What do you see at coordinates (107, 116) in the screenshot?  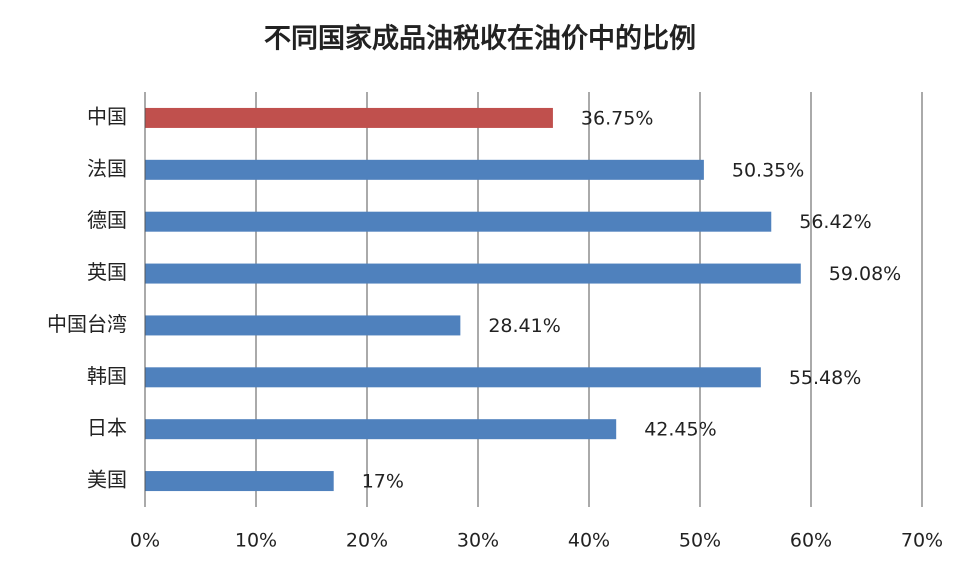 I see `y-tick-label: 中国` at bounding box center [107, 116].